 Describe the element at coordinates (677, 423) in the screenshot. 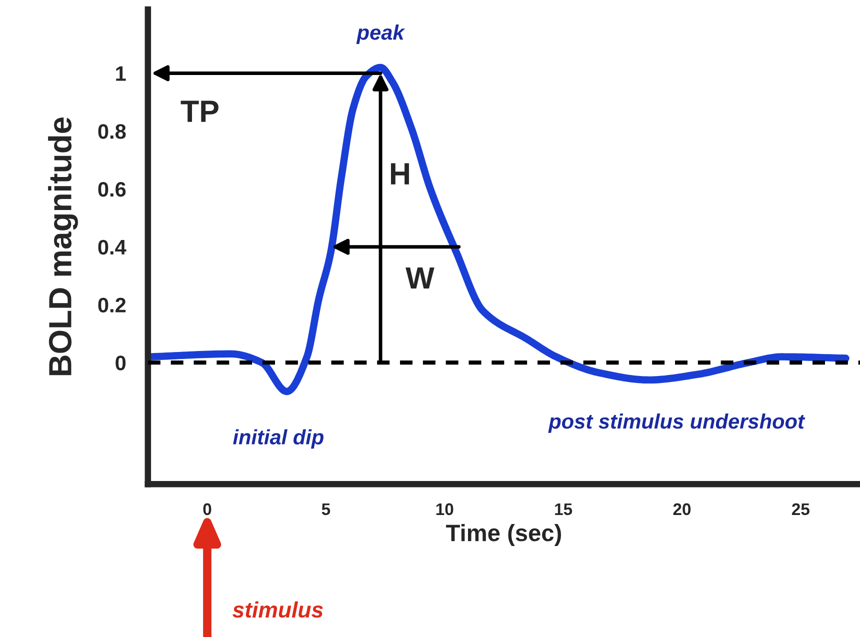

I see `annotation: post stimulus undershoot` at that location.